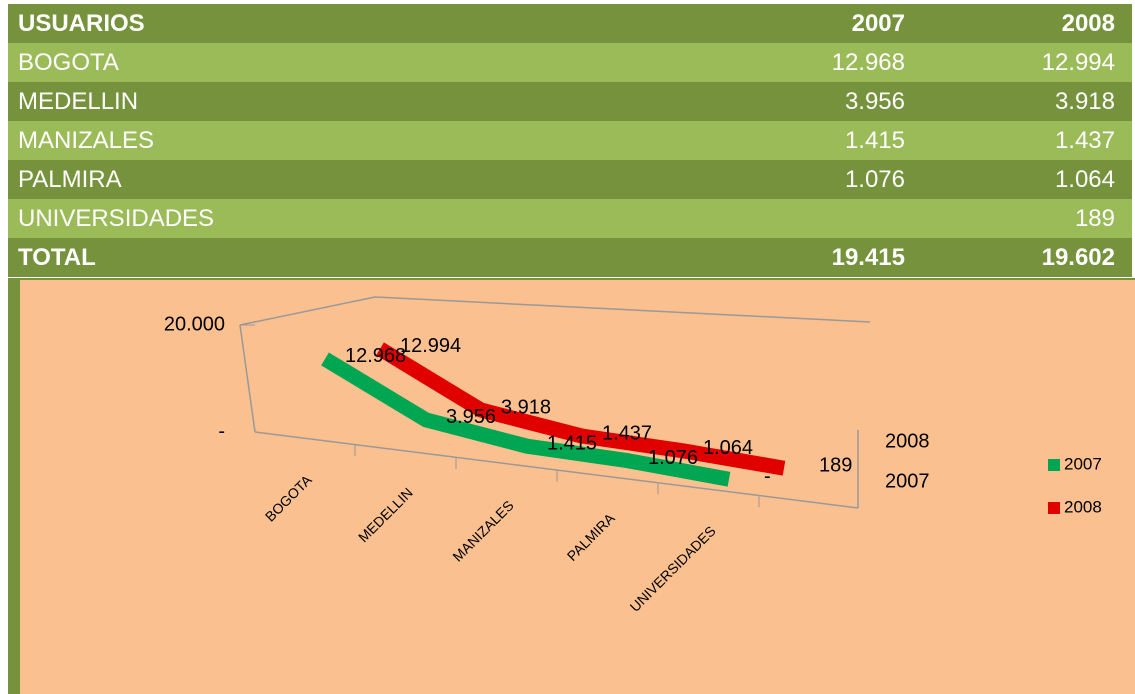  What do you see at coordinates (570, 62) in the screenshot?
I see `table-row: BOGOTA 12.968 12.994` at bounding box center [570, 62].